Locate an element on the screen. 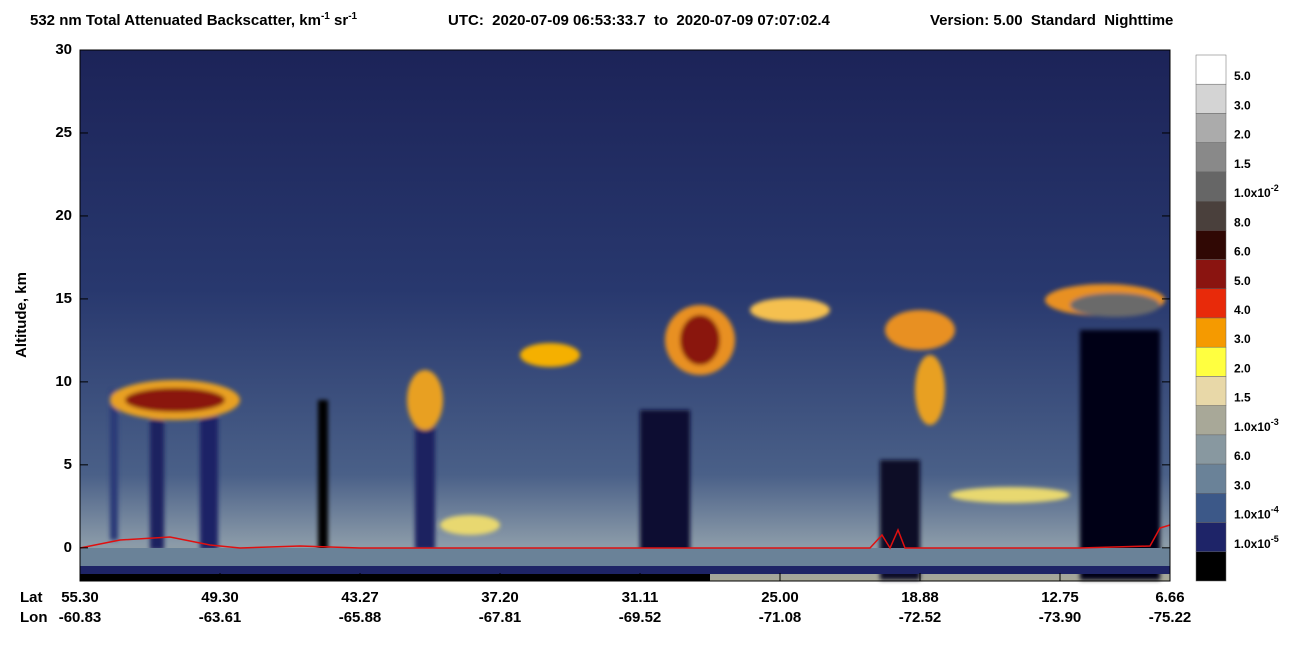  y-tick-label: 5 is located at coordinates (68, 464).